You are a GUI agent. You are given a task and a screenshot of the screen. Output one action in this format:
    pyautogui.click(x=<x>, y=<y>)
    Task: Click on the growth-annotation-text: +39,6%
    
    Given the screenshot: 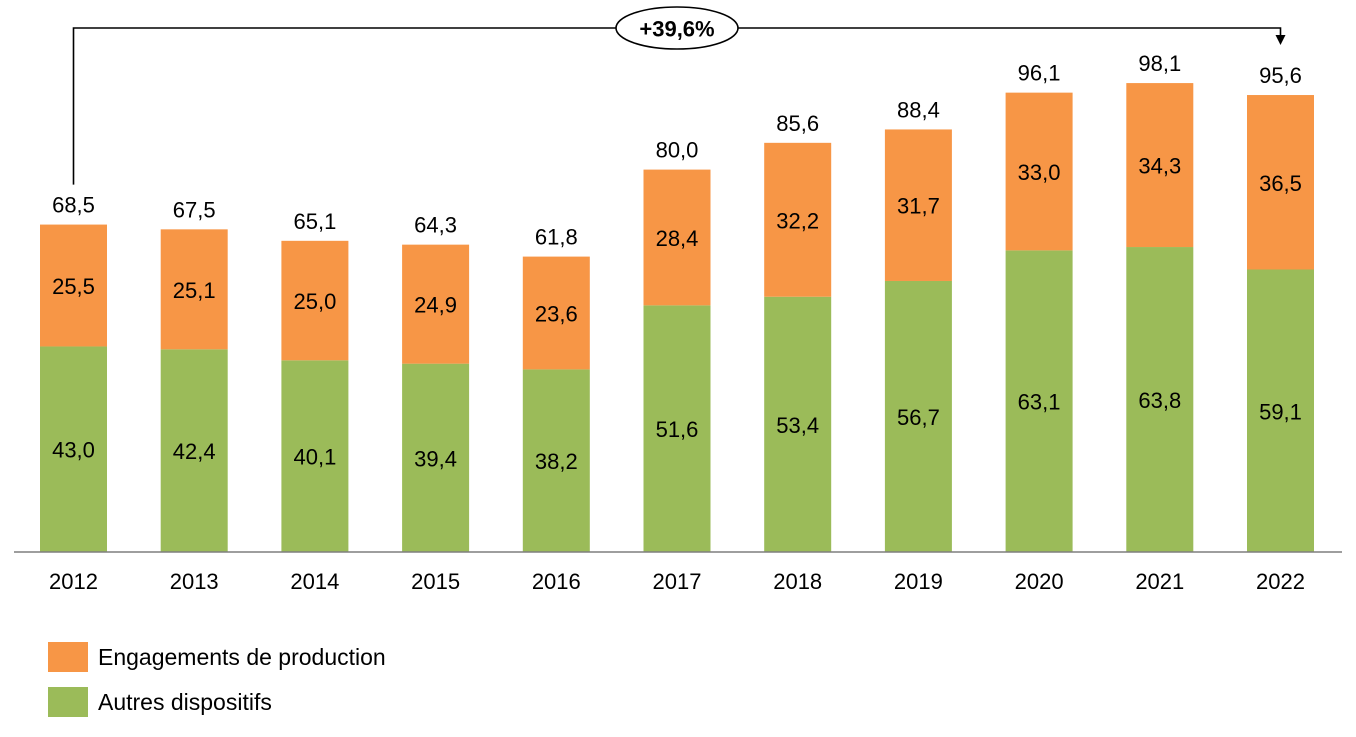 What is the action you would take?
    pyautogui.click(x=676, y=29)
    